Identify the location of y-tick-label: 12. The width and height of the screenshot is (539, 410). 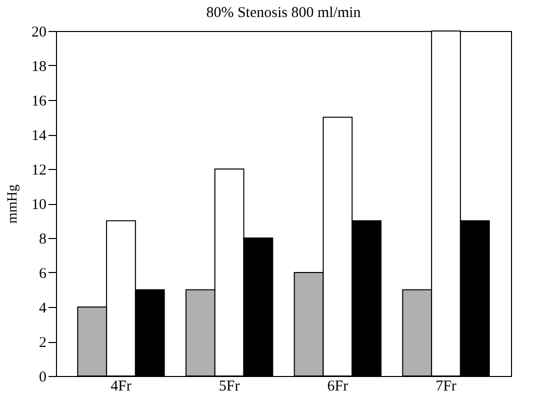
(39, 170).